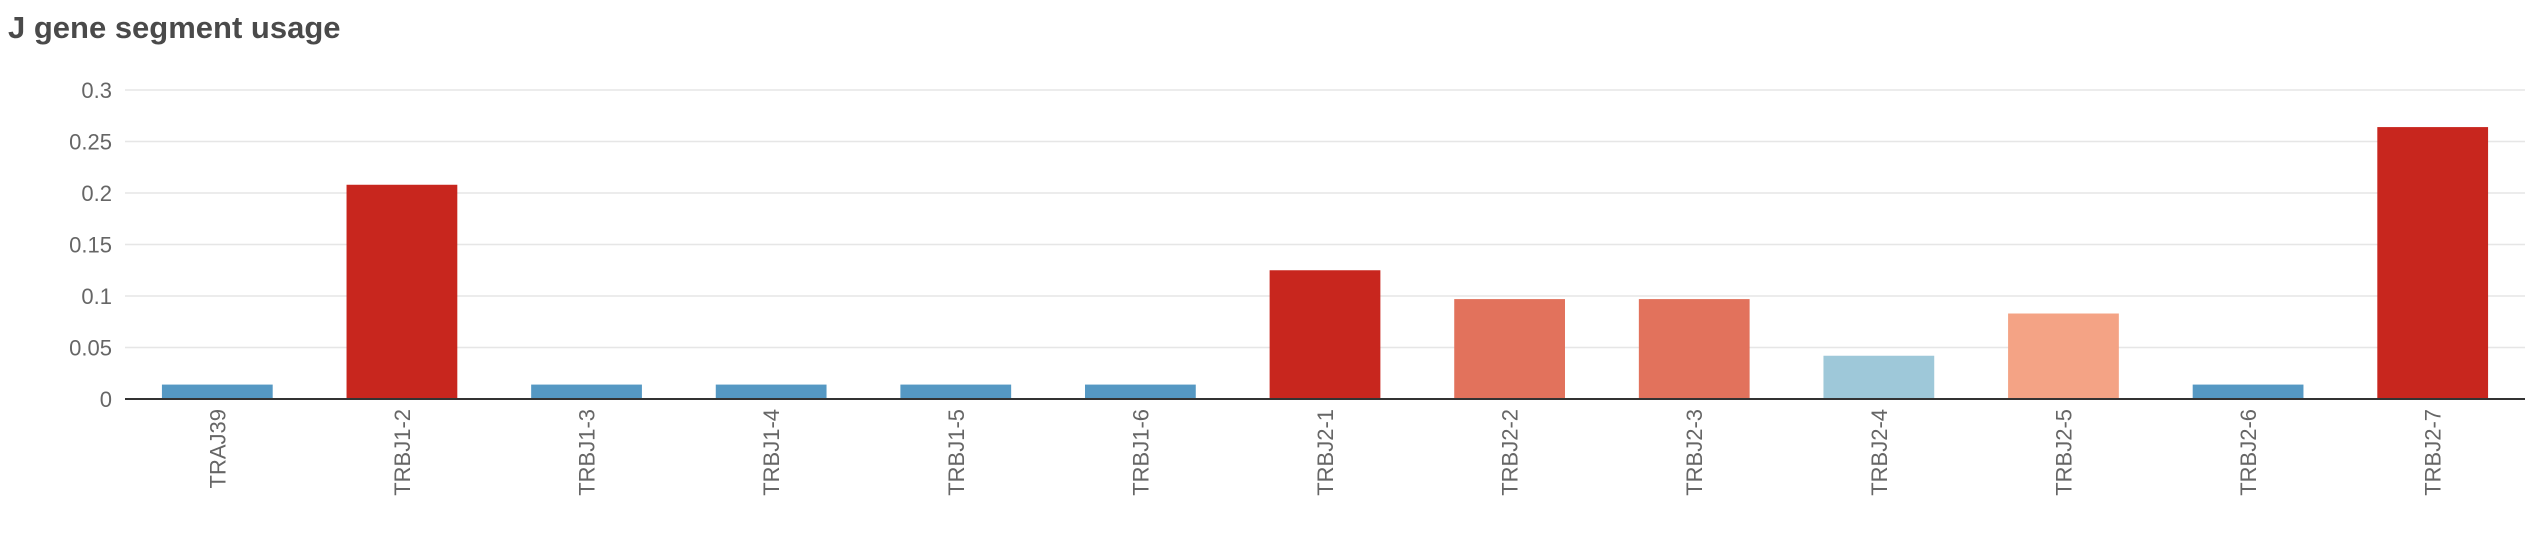 This screenshot has height=549, width=2540. I want to click on x-tick-label: TRBJ2-4, so click(1879, 452).